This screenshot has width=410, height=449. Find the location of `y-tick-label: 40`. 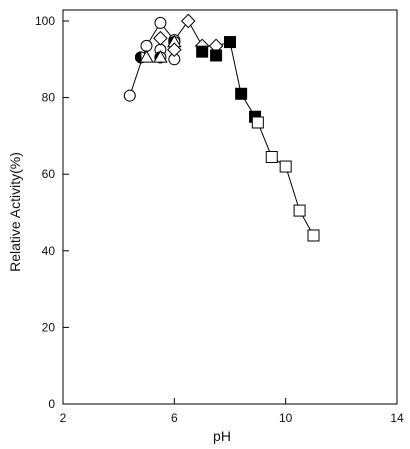

y-tick-label: 40 is located at coordinates (49, 251).